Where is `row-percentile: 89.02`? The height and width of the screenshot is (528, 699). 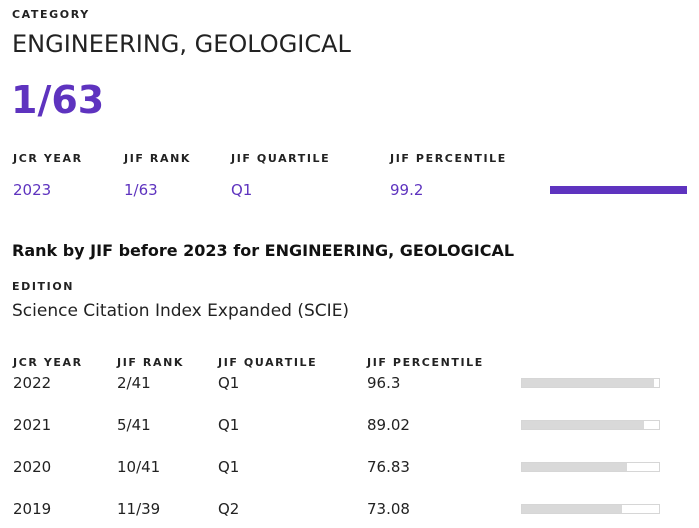 row-percentile: 89.02 is located at coordinates (388, 425).